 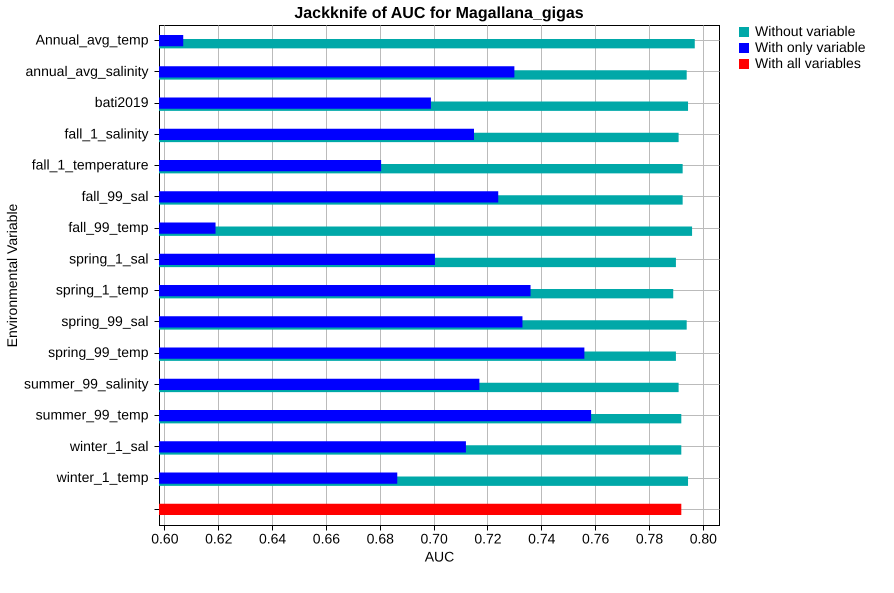 I want to click on x-tick-label: 0.78, so click(x=650, y=538).